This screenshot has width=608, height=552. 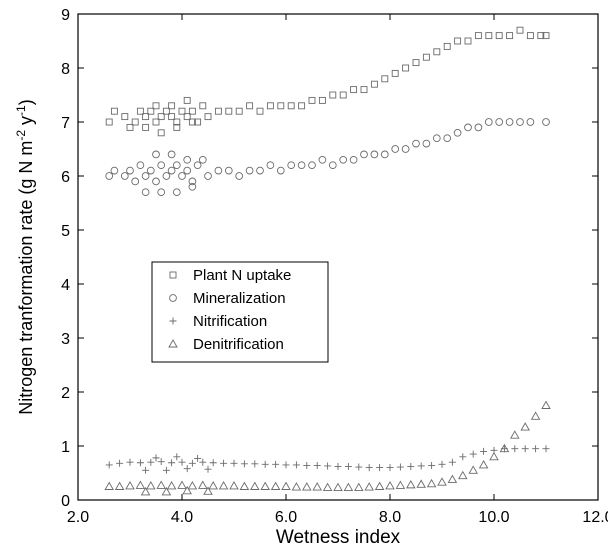 I want to click on y-tick-label: 9, so click(x=65, y=15).